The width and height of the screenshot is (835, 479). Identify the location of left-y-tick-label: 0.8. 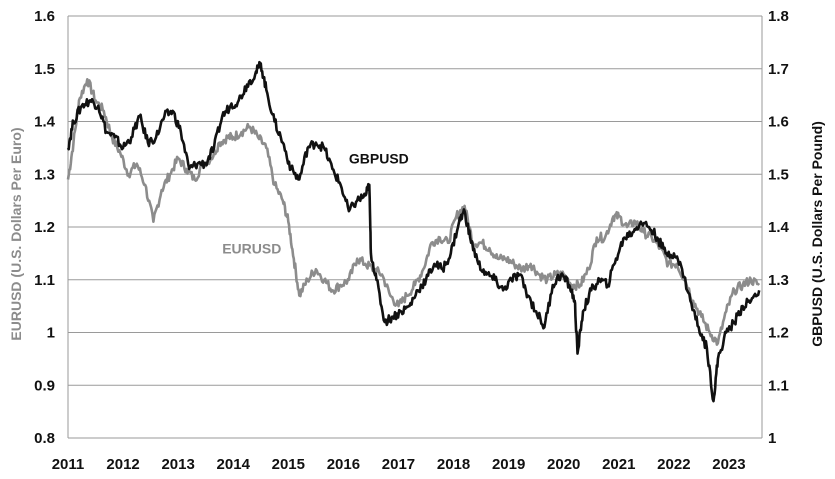
(44, 438).